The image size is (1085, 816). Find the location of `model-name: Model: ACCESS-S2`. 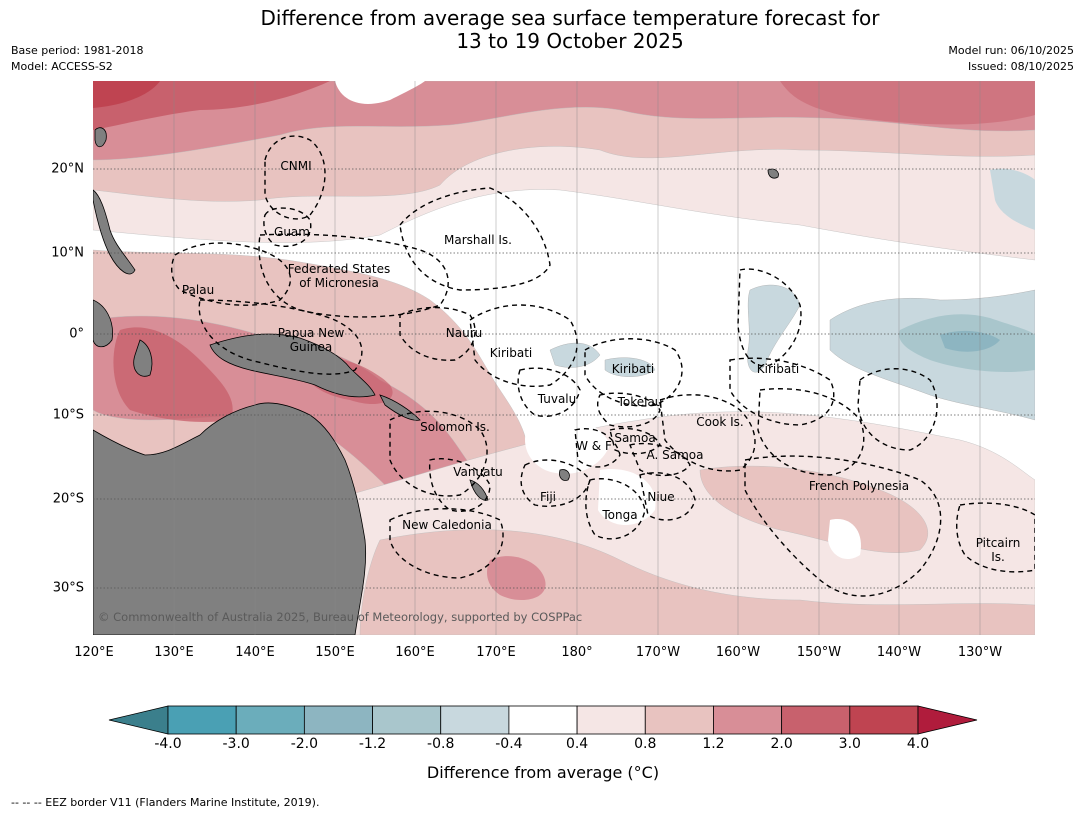

model-name: Model: ACCESS-S2 is located at coordinates (62, 66).